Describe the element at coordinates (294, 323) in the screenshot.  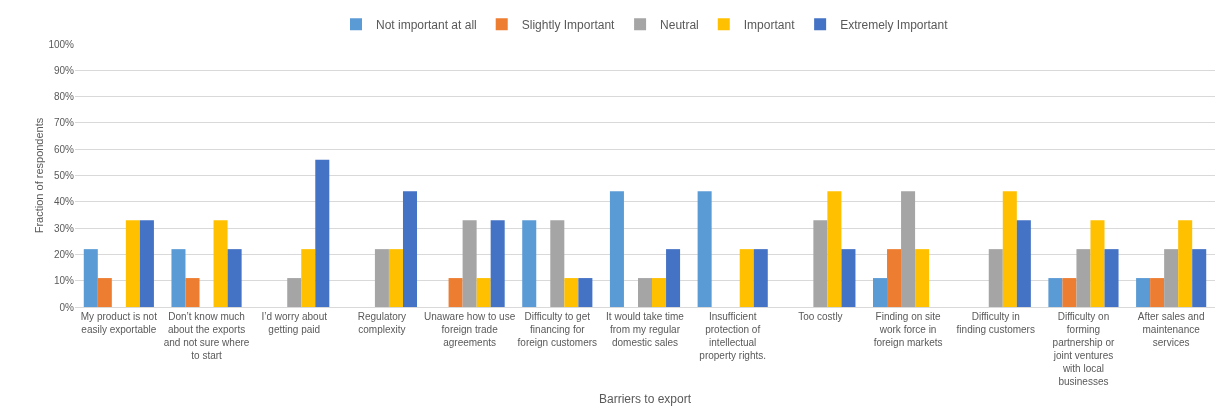
I see `x-tick-label: I’d worry about getting paid` at that location.